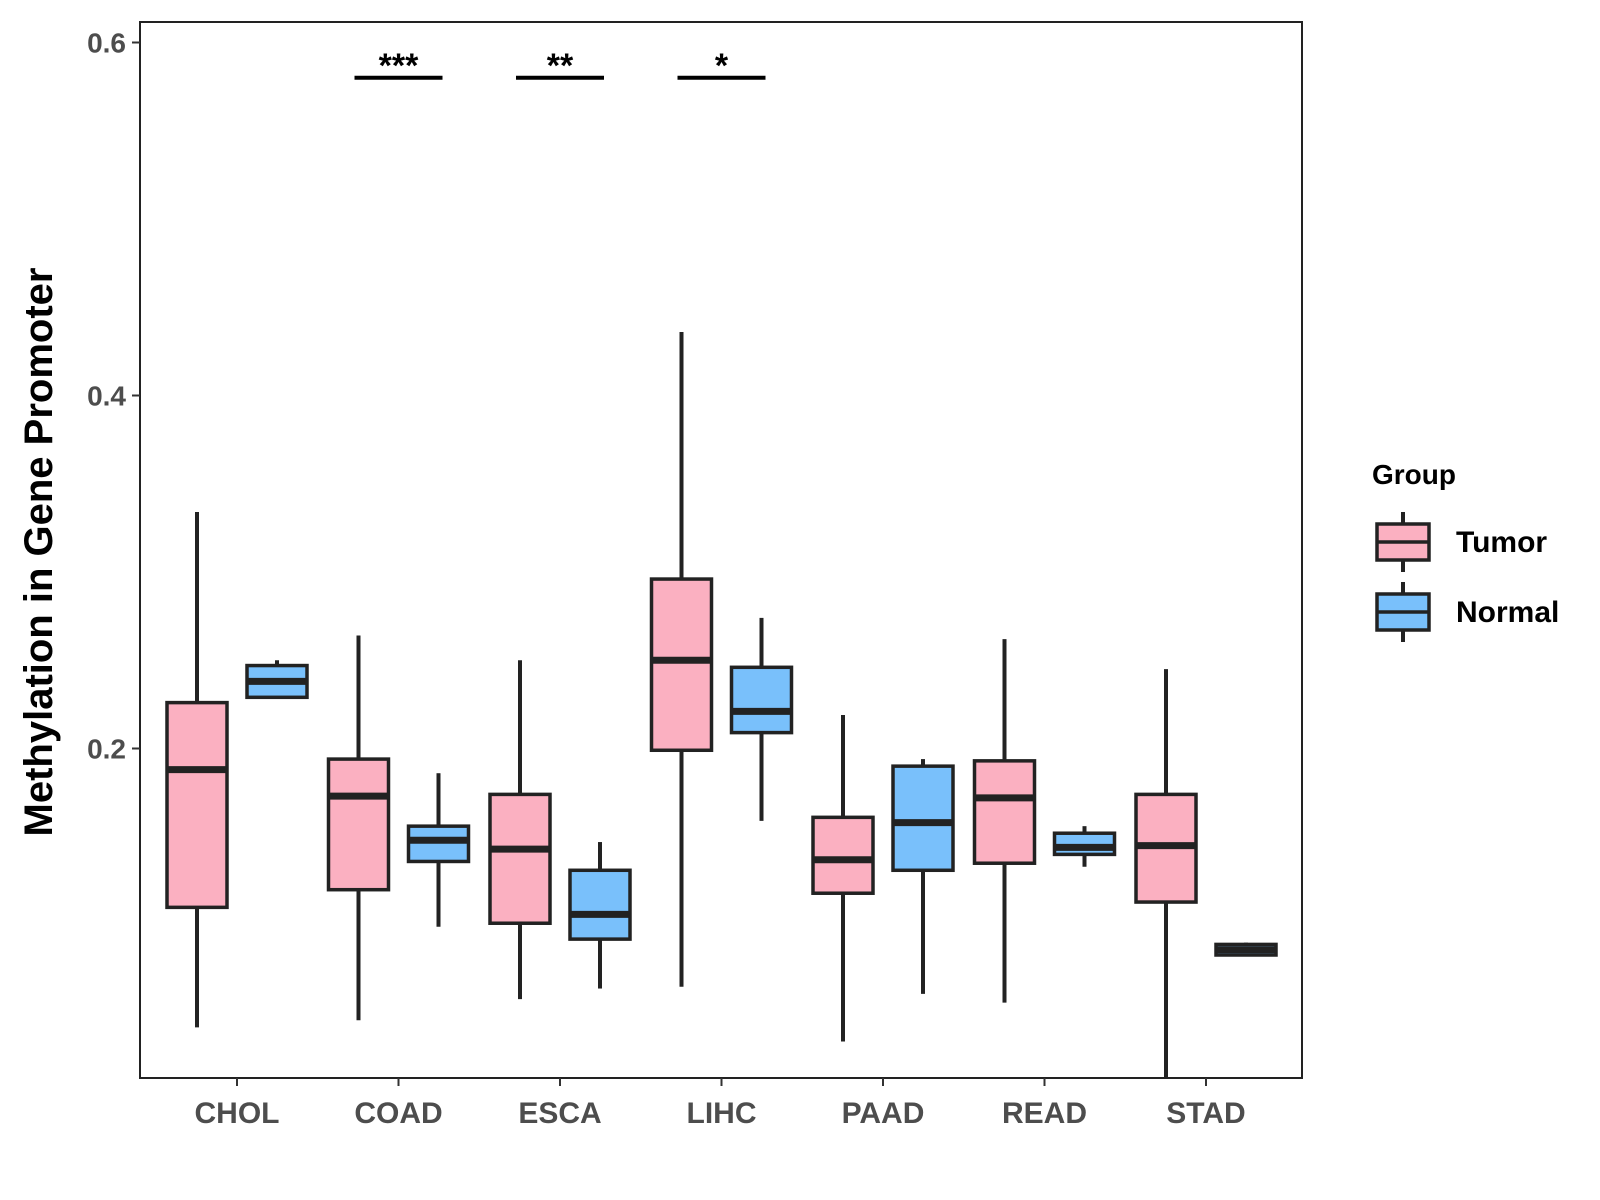 This screenshot has width=1600, height=1200. What do you see at coordinates (237, 1113) in the screenshot?
I see `x-tick-label-chol: CHOL` at bounding box center [237, 1113].